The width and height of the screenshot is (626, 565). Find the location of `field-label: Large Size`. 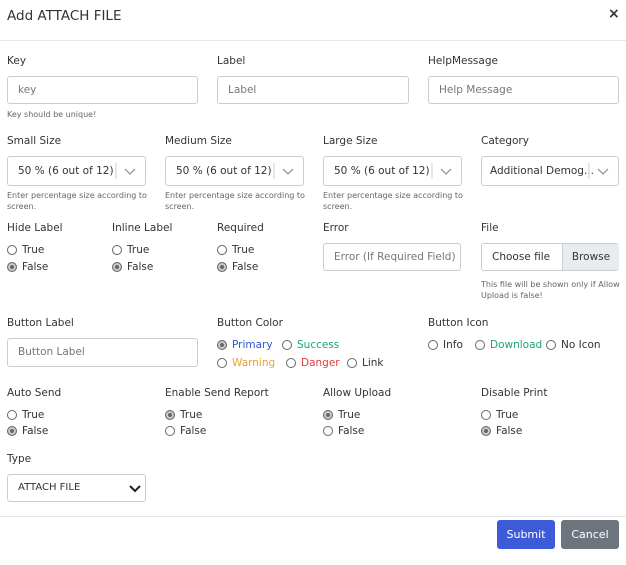

field-label: Large Size is located at coordinates (350, 141).